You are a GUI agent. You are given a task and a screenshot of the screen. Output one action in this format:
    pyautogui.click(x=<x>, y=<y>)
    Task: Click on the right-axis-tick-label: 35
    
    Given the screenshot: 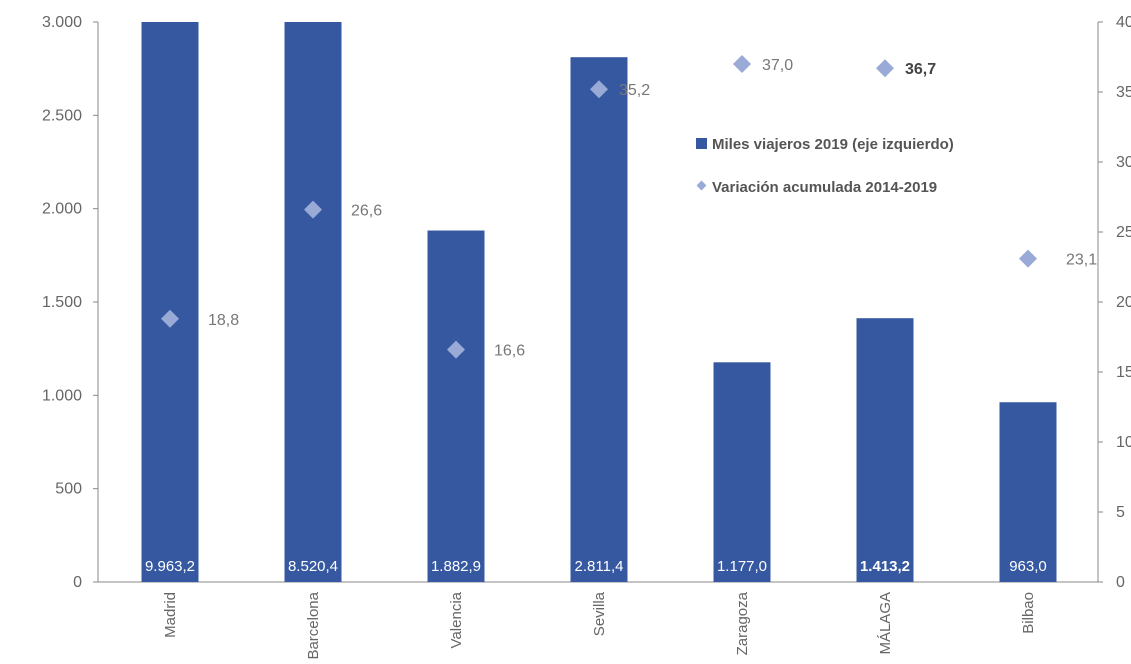 What is the action you would take?
    pyautogui.click(x=1123, y=92)
    